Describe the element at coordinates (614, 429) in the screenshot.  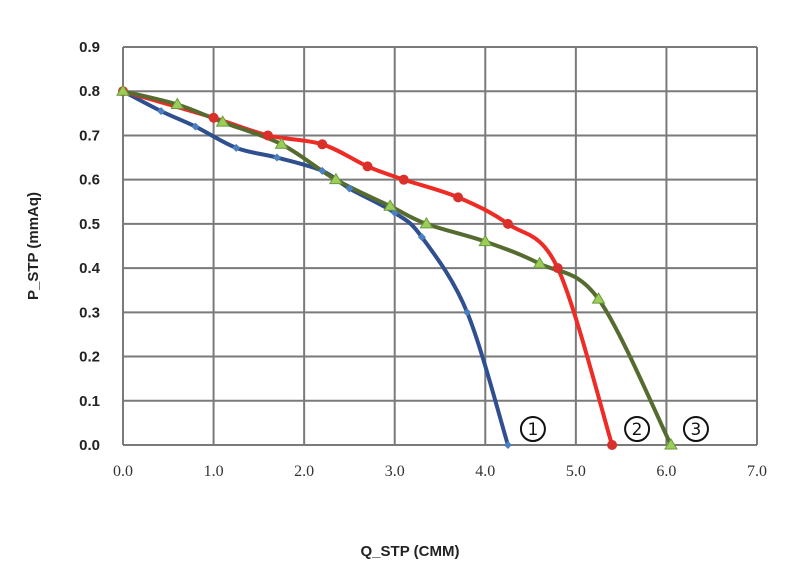
I see `series-callouts: 1 2 3` at that location.